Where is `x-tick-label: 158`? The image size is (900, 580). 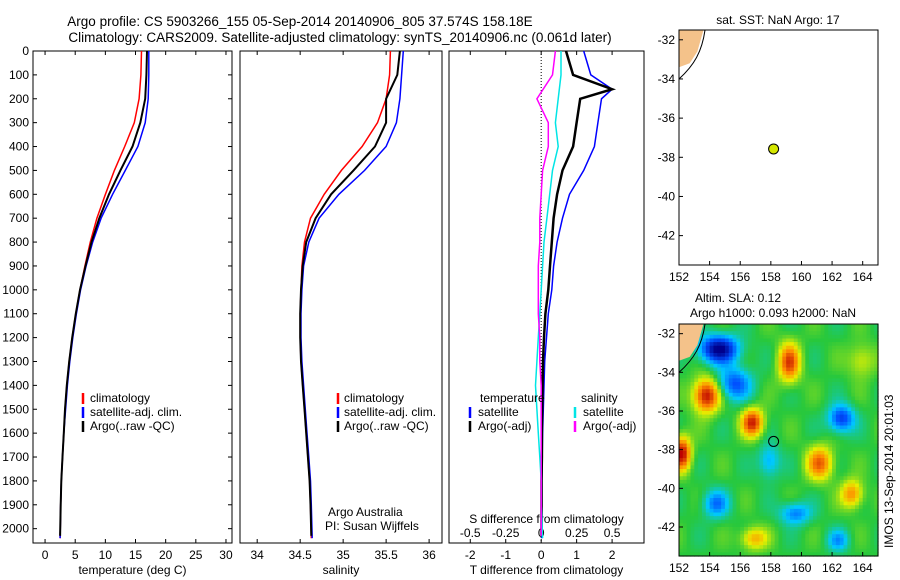
x-tick-label: 158 is located at coordinates (771, 277).